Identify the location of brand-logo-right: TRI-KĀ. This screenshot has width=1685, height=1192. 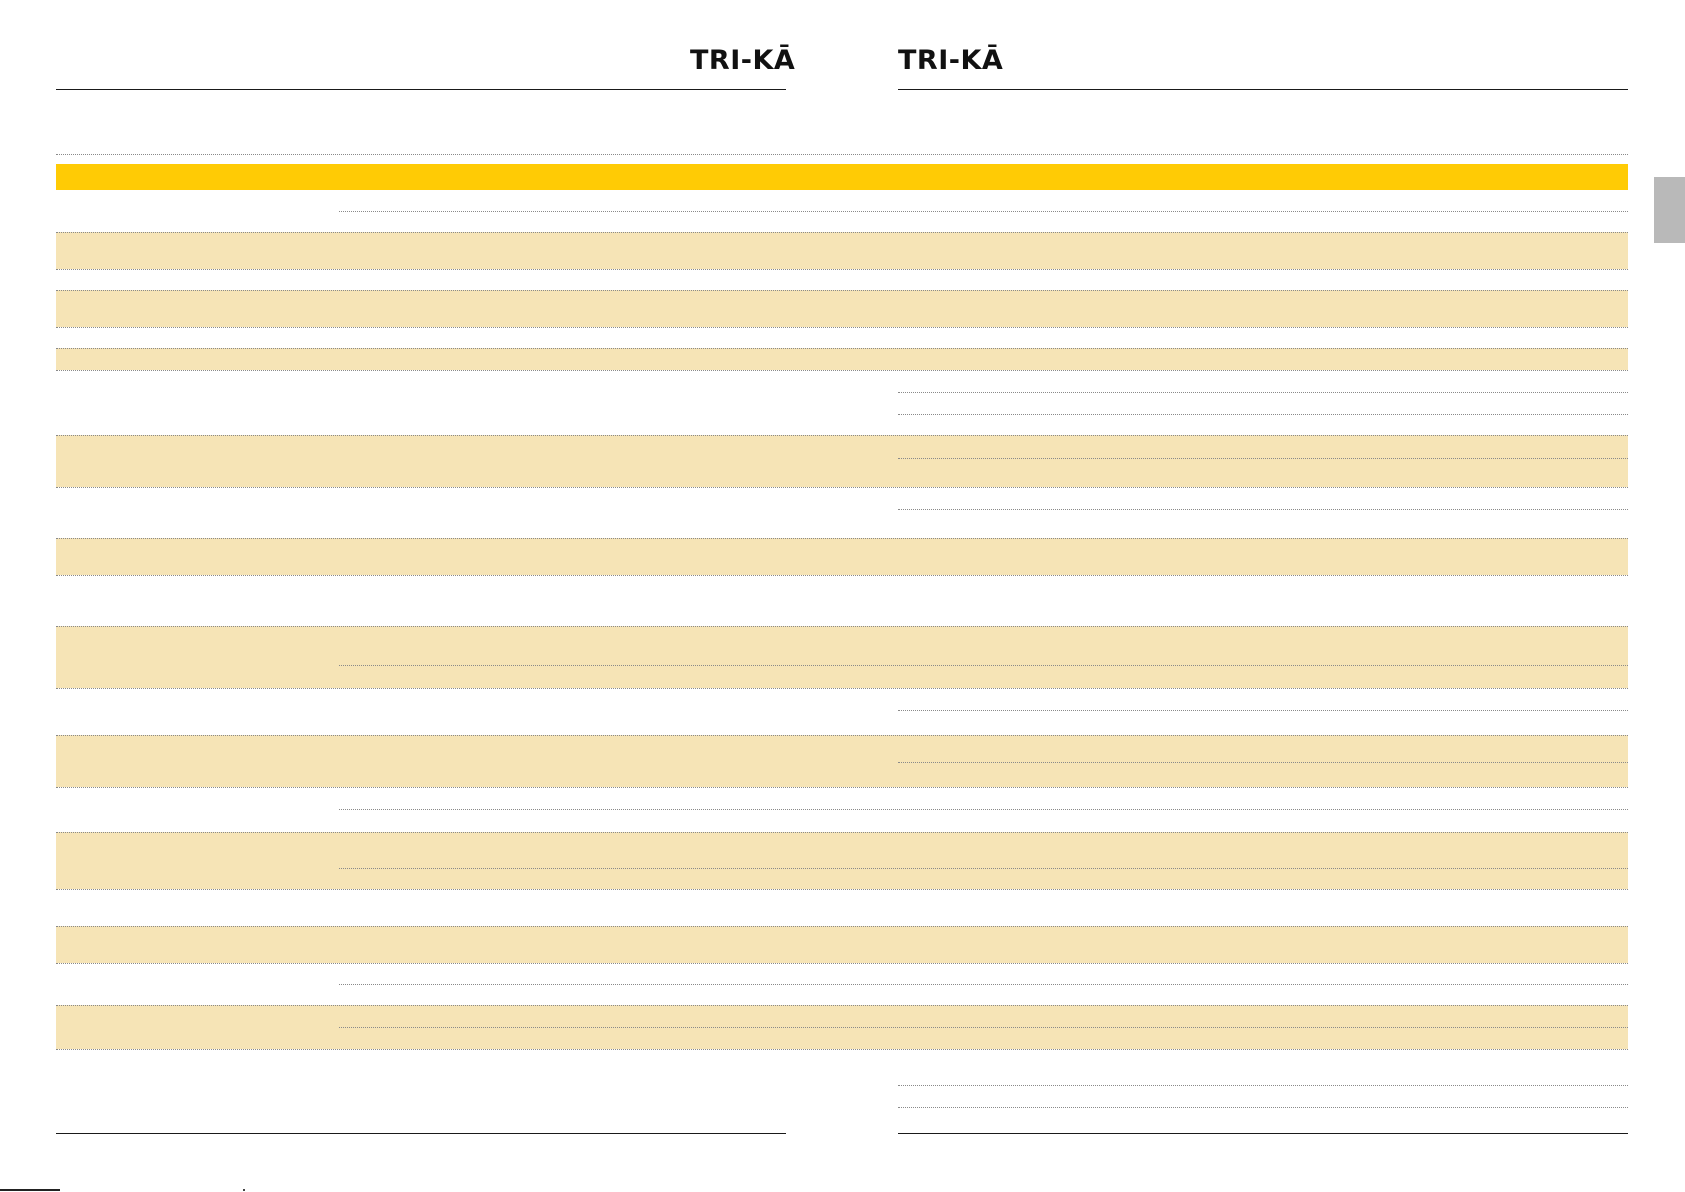
(951, 60).